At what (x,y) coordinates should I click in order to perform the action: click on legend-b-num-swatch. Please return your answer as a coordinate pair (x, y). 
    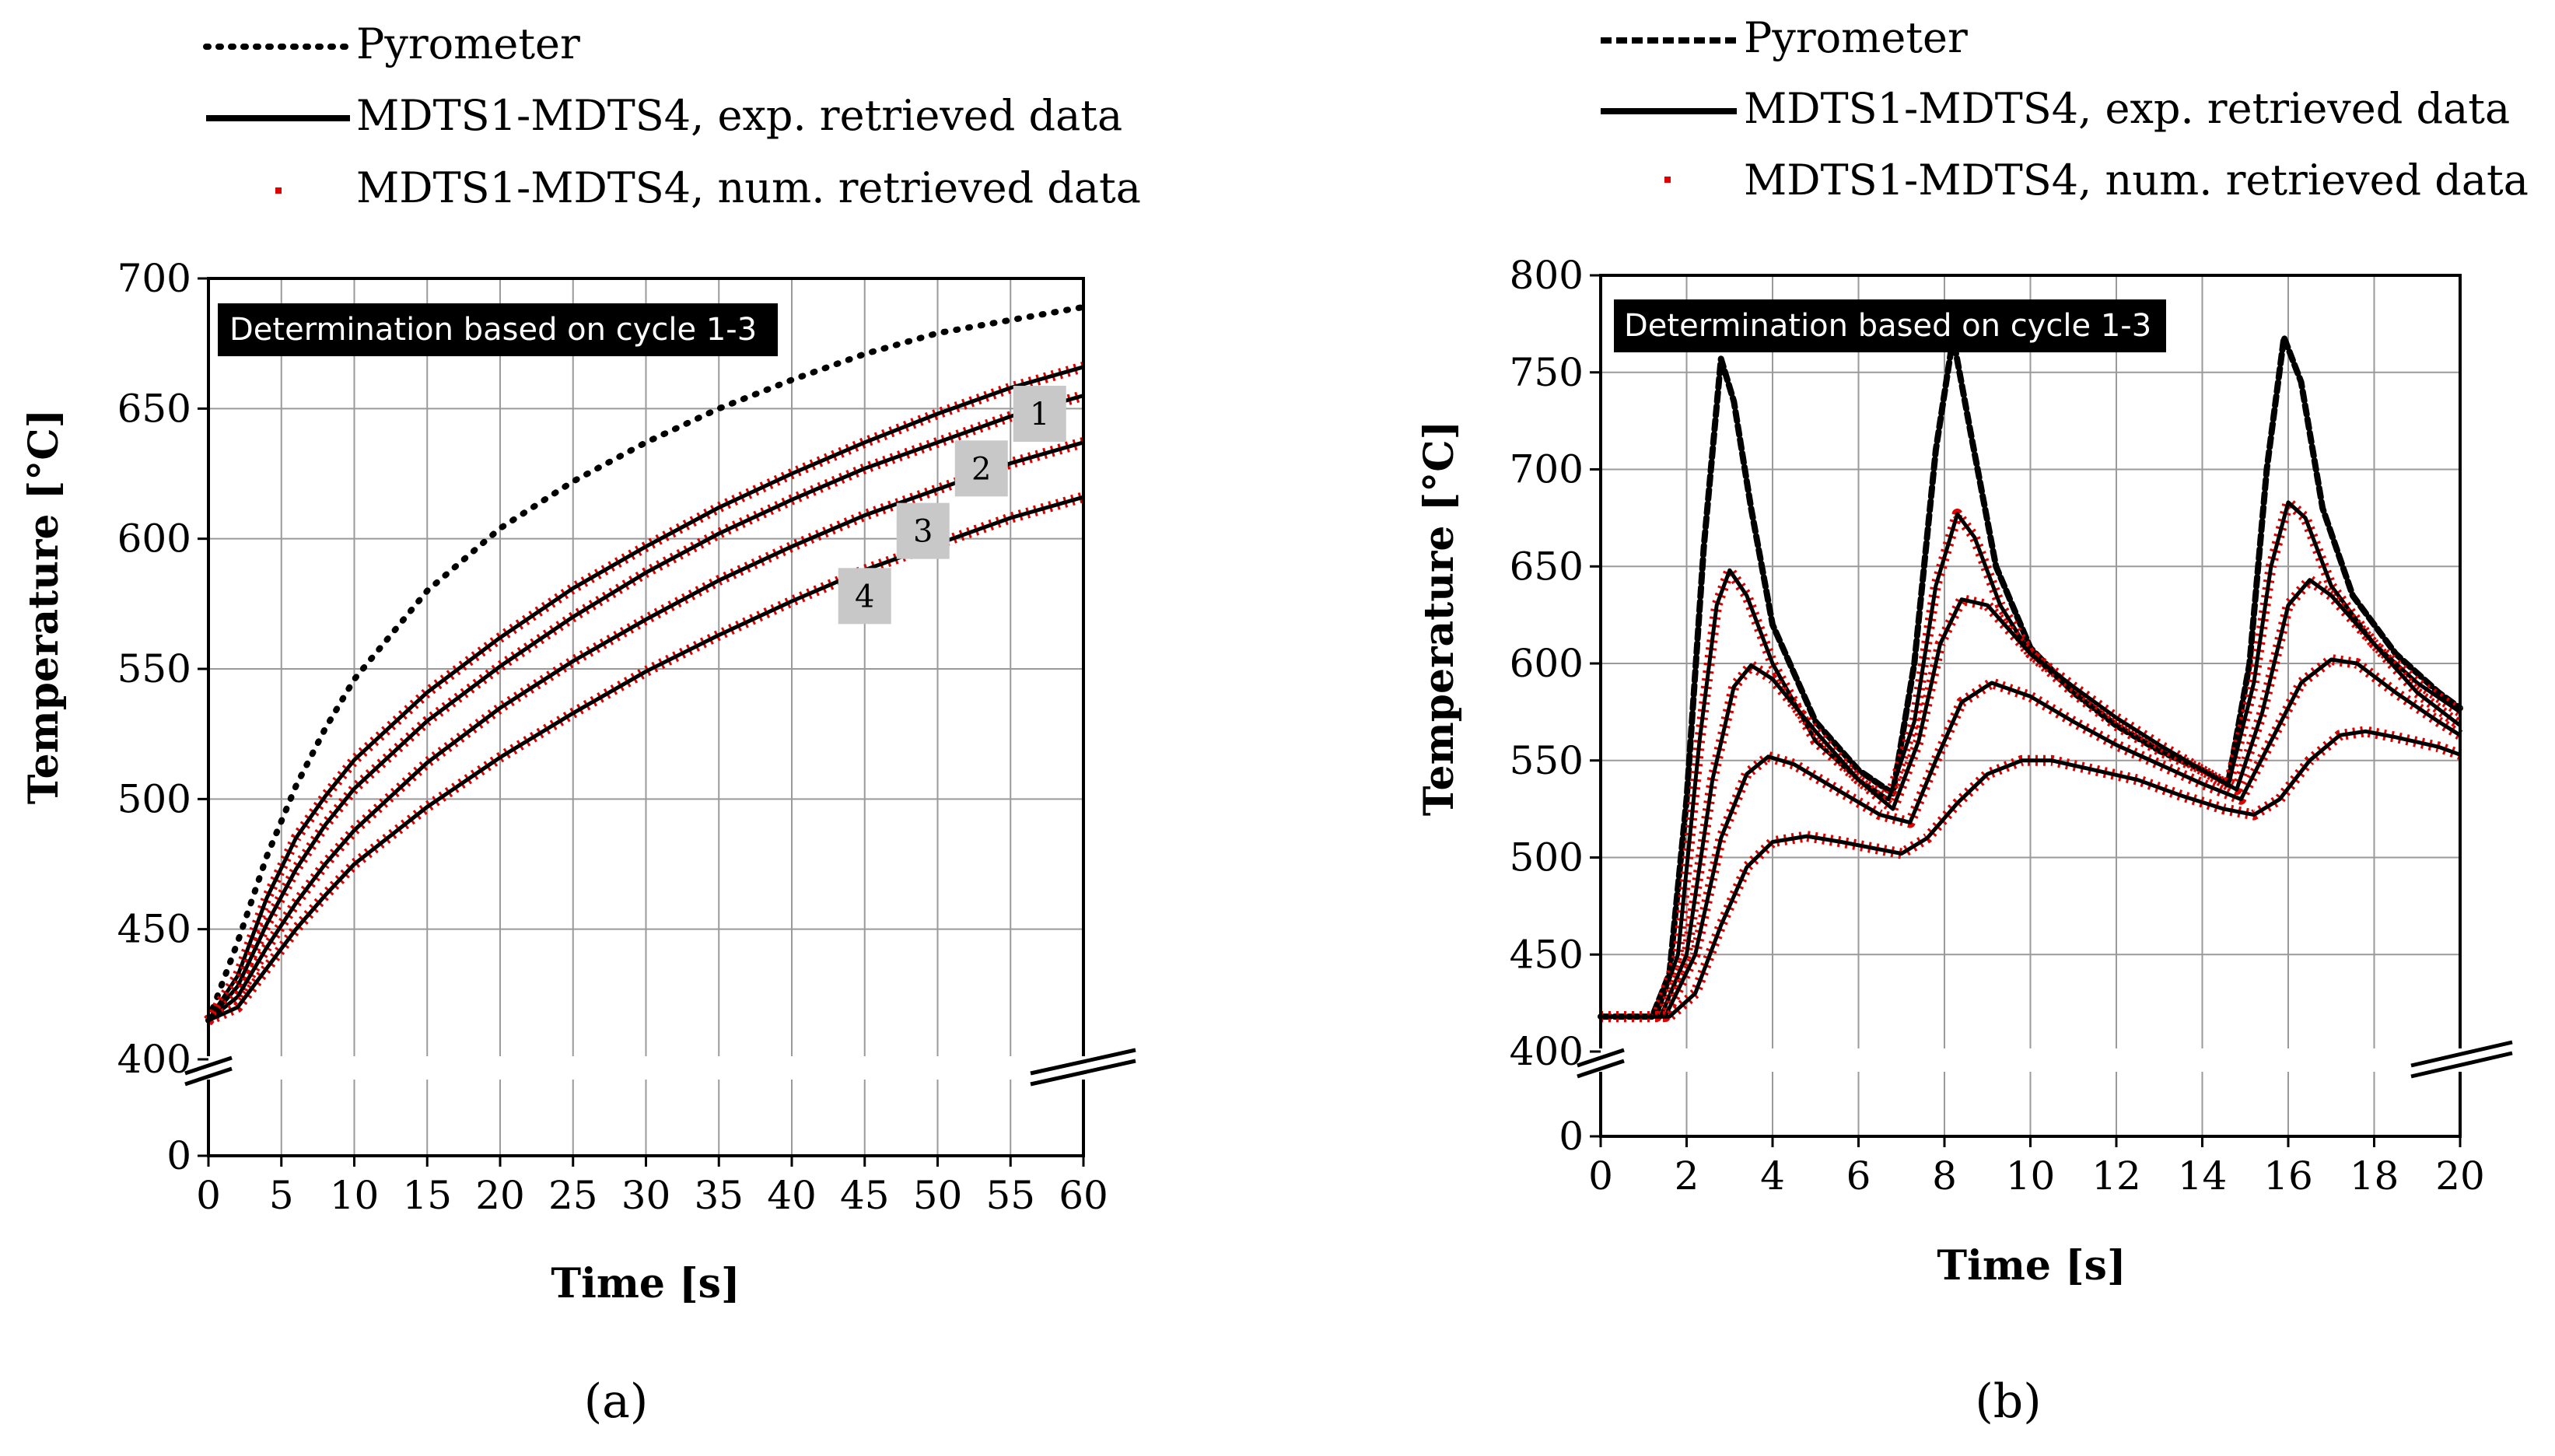
    Looking at the image, I should click on (1668, 180).